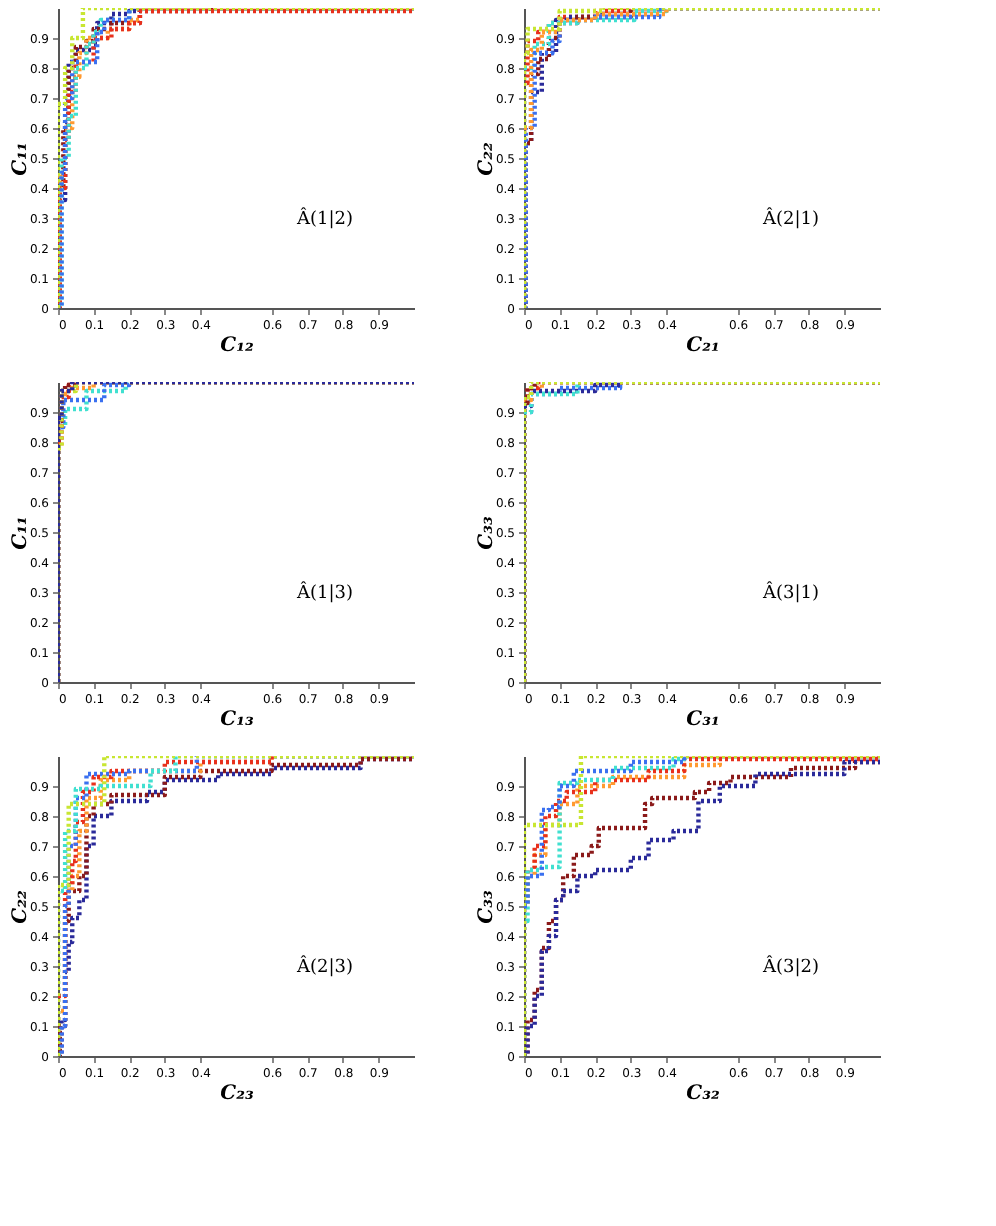 The image size is (996, 1226). I want to click on annotation: Â(2|3), so click(324, 966).